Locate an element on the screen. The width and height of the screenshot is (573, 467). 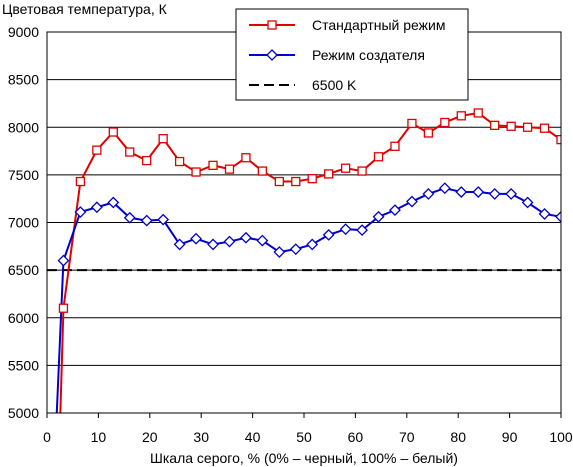
x-tick-label: 10 is located at coordinates (99, 437).